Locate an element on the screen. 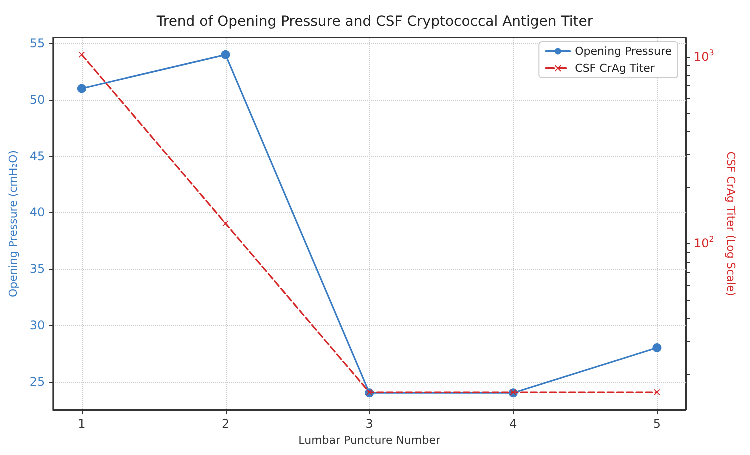 This screenshot has width=750, height=455. x-tick-label: 4 is located at coordinates (514, 424).